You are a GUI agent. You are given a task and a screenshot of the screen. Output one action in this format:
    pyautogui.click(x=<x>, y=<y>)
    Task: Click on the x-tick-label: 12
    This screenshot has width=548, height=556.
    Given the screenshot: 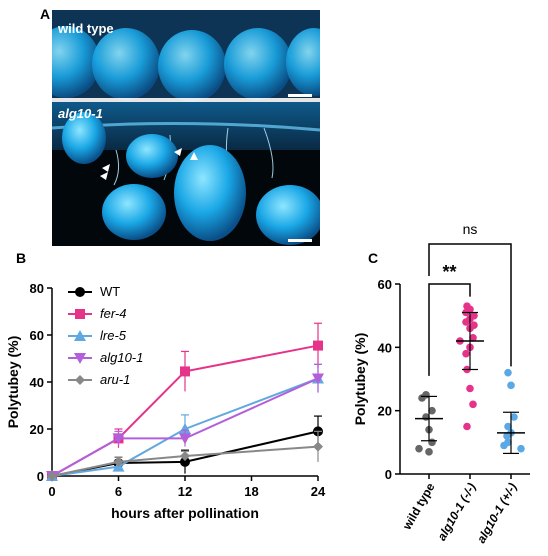 What is the action you would take?
    pyautogui.click(x=185, y=491)
    